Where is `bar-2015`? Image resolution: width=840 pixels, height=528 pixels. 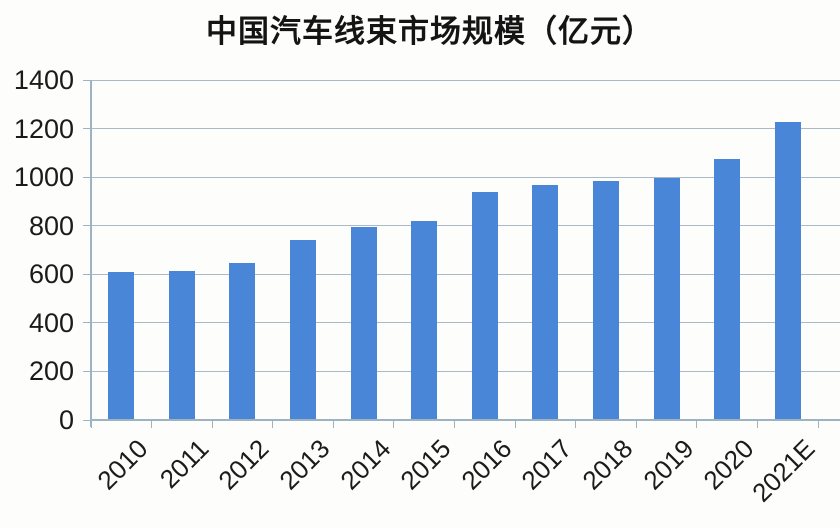 bar-2015 is located at coordinates (424, 320).